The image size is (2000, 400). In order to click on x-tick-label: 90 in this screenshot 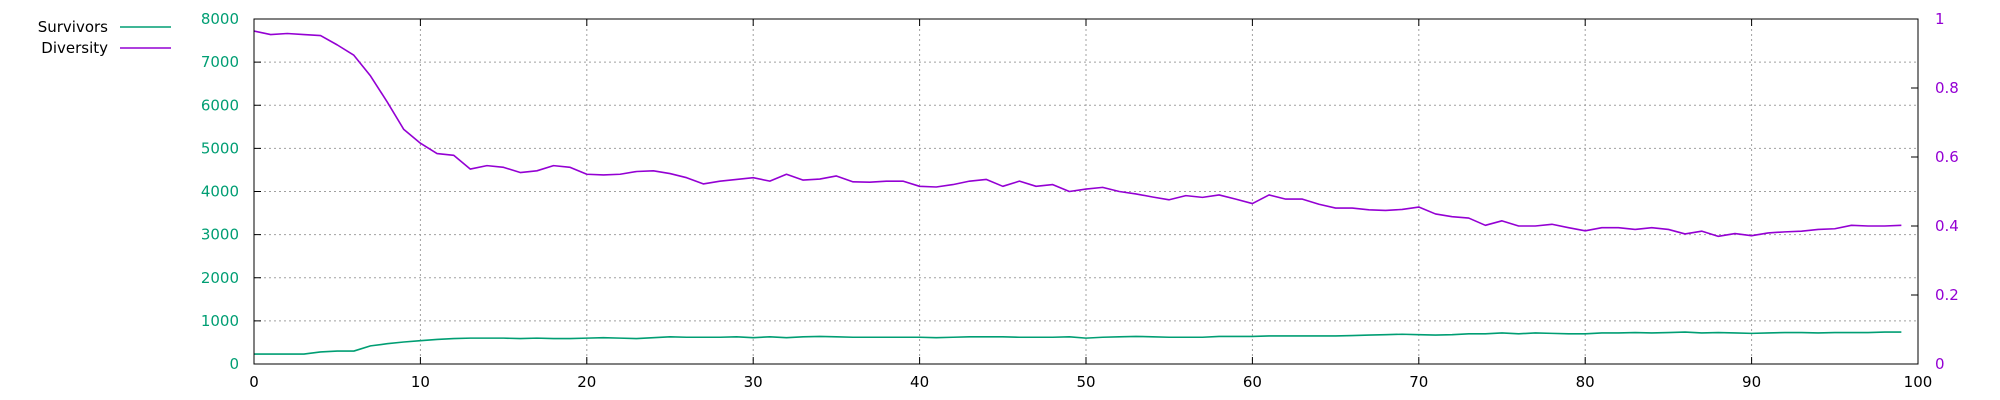, I will do `click(1751, 382)`.